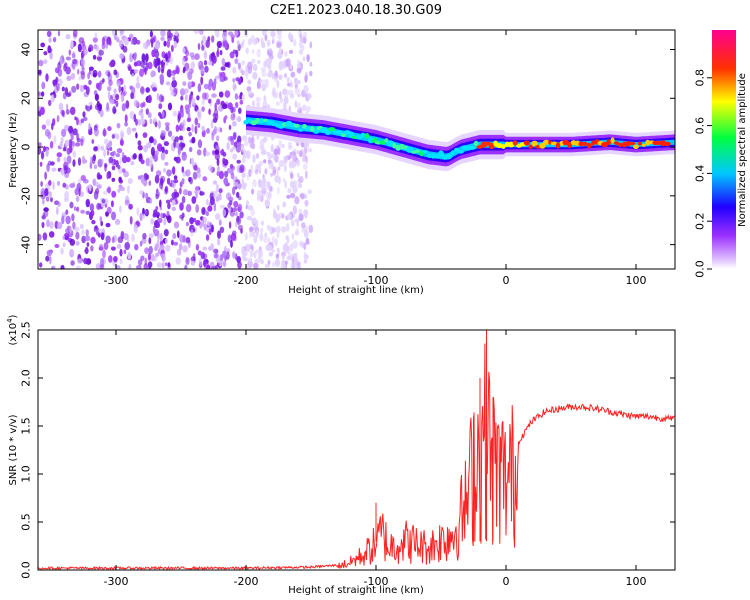 This screenshot has width=750, height=600. Describe the element at coordinates (13, 334) in the screenshot. I see `snr-y-multiplier-prefix: (x10` at that location.